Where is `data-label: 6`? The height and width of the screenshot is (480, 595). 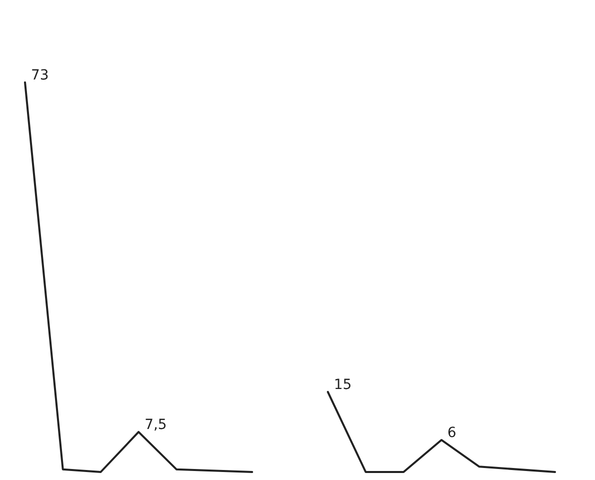
data-label: 6 is located at coordinates (451, 432).